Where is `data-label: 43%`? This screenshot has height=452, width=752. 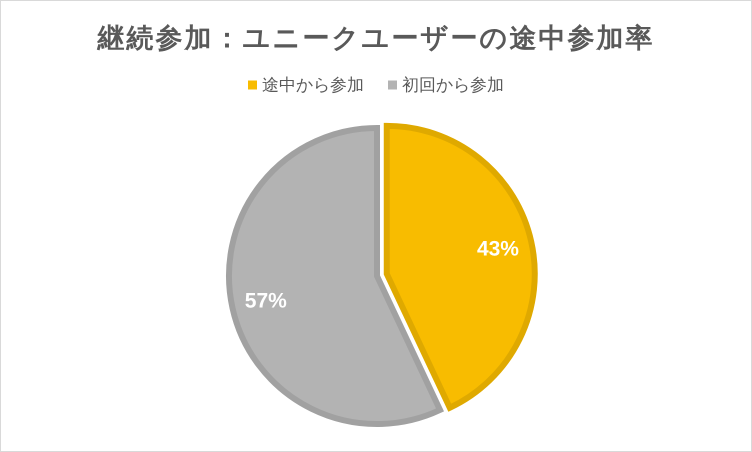
data-label: 43% is located at coordinates (498, 248).